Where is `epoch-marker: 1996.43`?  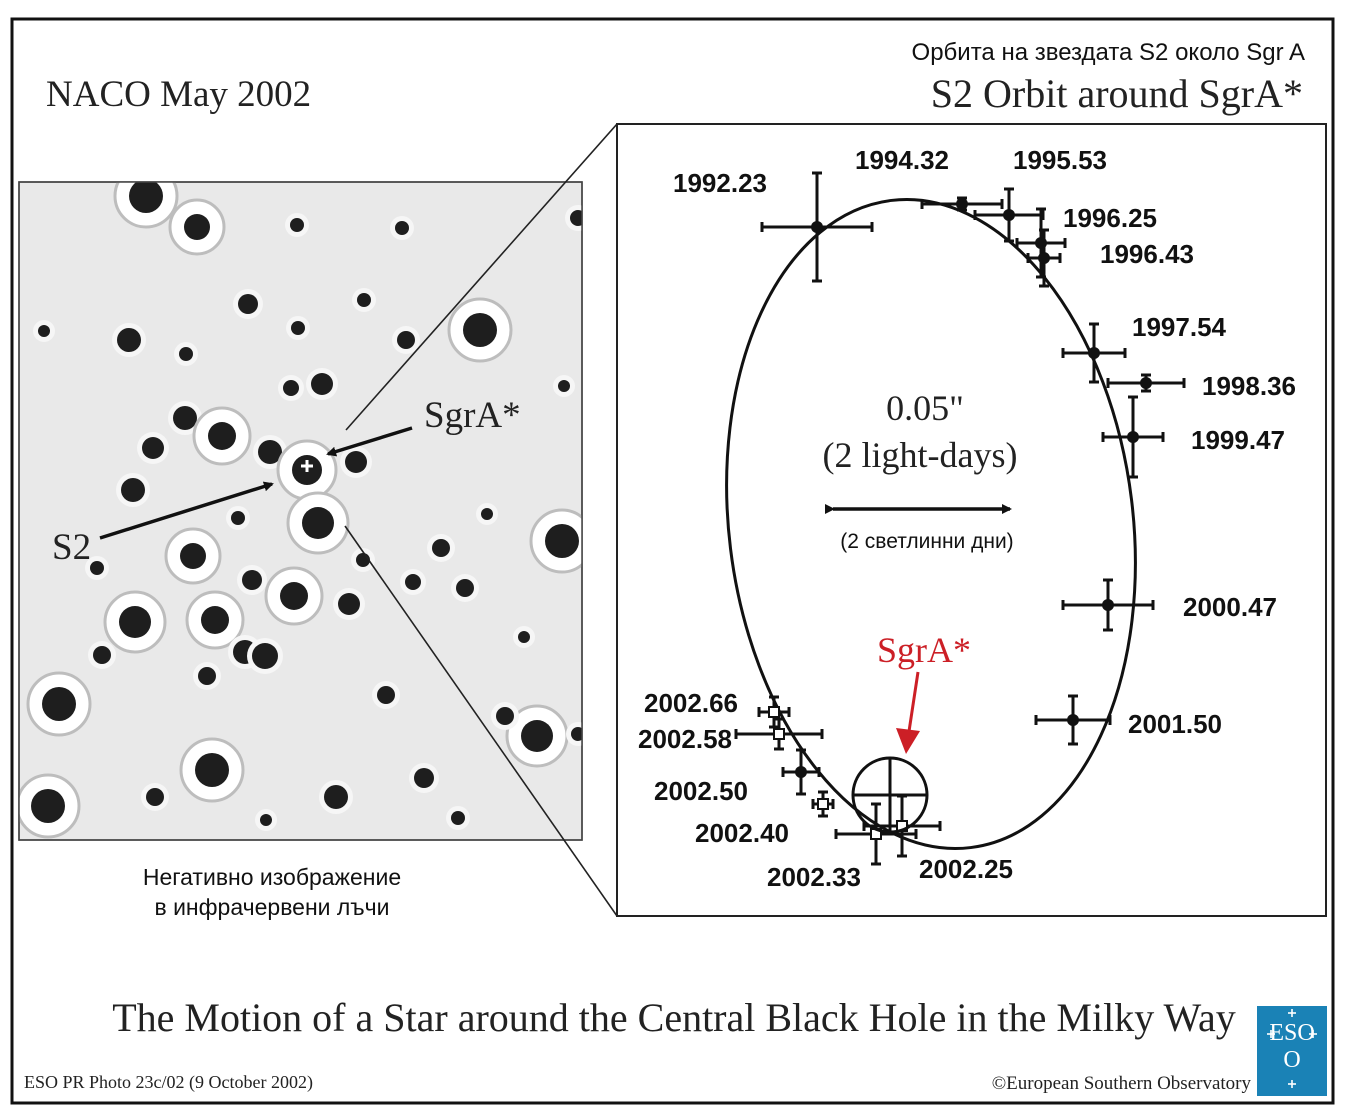
epoch-marker: 1996.43 is located at coordinates (1110, 258).